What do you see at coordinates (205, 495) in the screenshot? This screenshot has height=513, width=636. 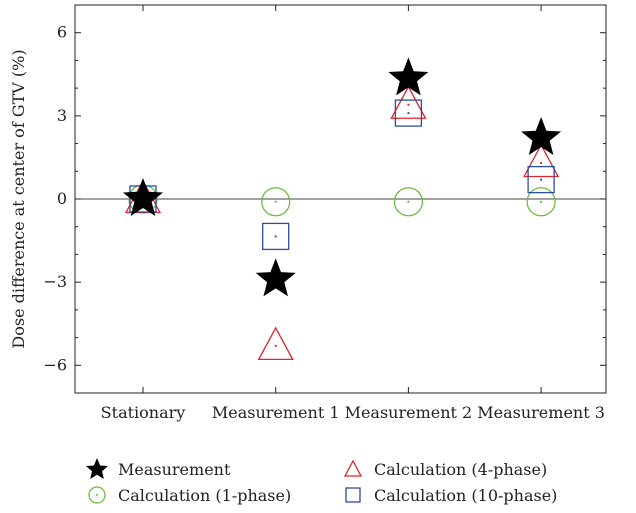 I see `legend-label-calc-1phase: Calculation (1-phase)` at bounding box center [205, 495].